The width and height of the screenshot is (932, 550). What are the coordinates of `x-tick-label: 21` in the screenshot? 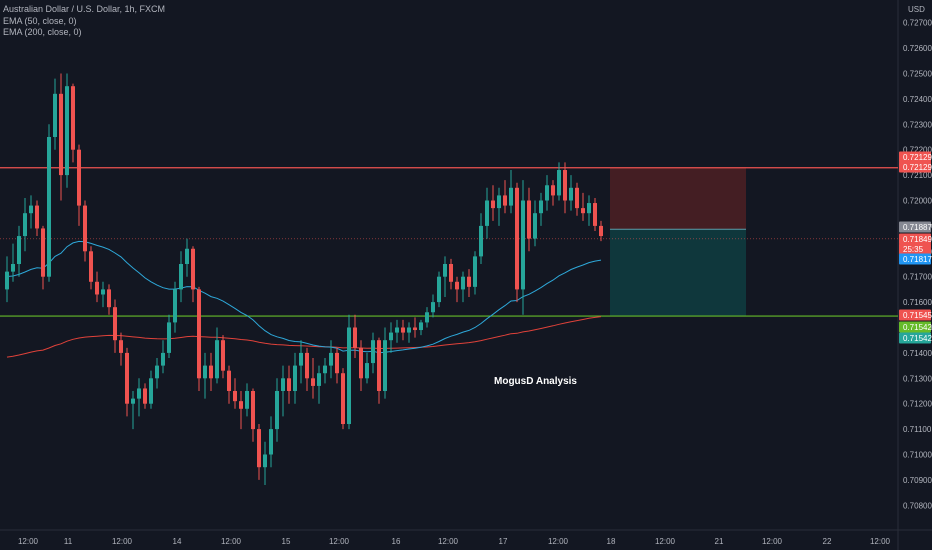 It's located at (719, 541).